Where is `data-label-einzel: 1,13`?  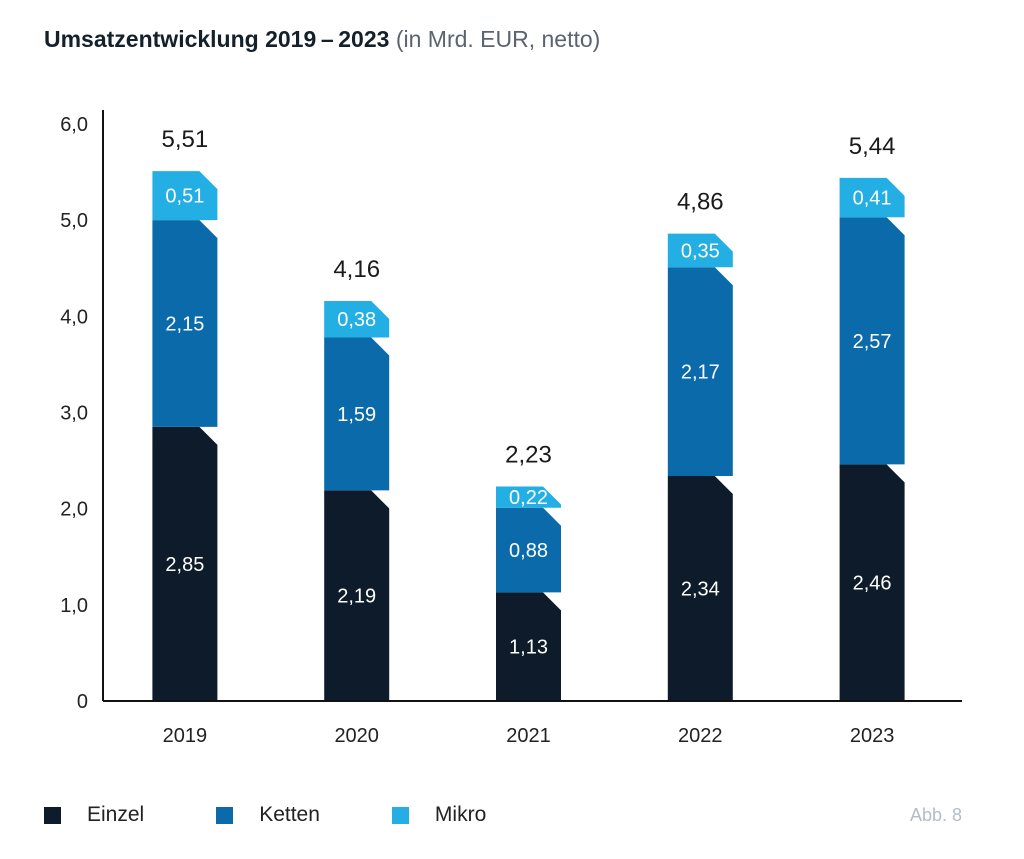
data-label-einzel: 1,13 is located at coordinates (528, 648).